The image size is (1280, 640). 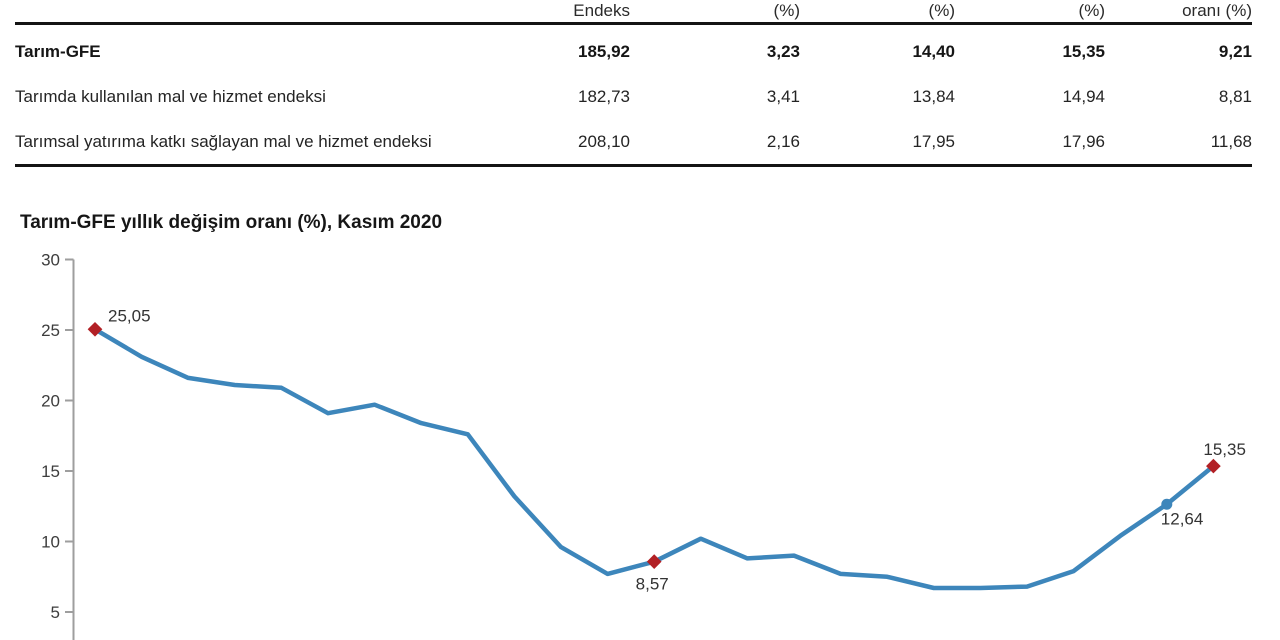 I want to click on table-column-header-pct1: (%), so click(x=786, y=10).